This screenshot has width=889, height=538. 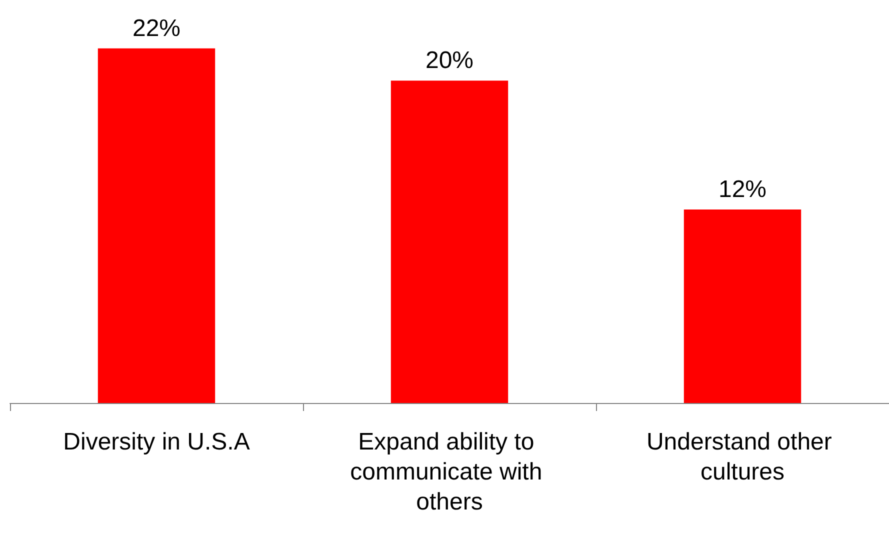 What do you see at coordinates (742, 190) in the screenshot?
I see `data-label: 12%` at bounding box center [742, 190].